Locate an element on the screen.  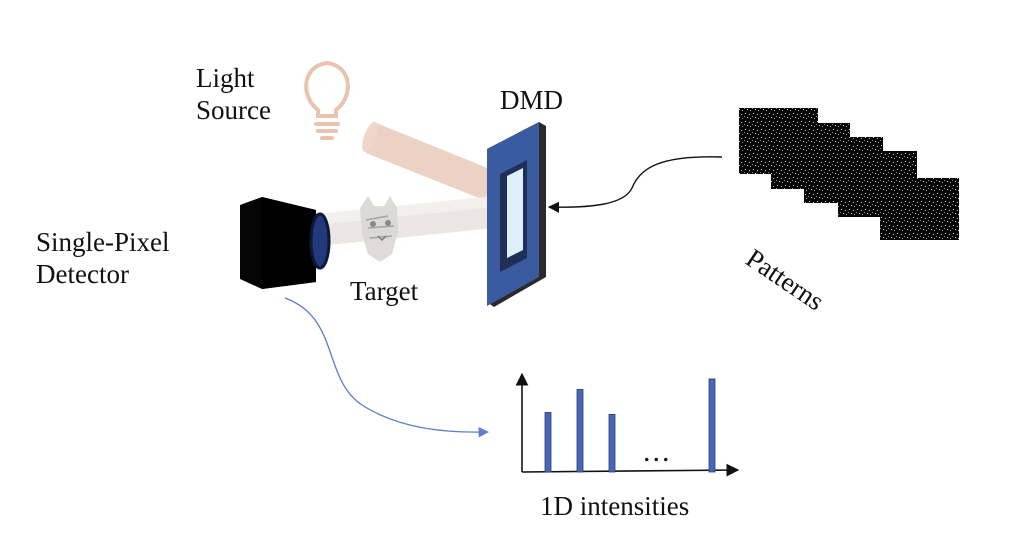
x-axis is located at coordinates (630, 470).